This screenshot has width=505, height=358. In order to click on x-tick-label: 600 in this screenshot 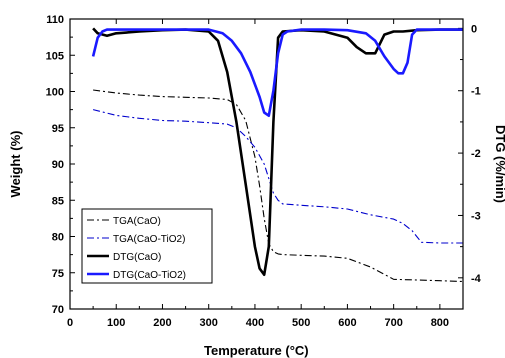, I will do `click(347, 323)`.